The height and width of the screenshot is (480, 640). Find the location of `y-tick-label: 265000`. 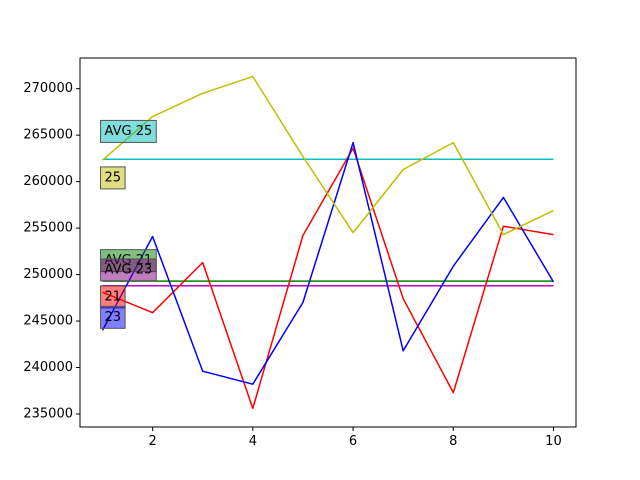

y-tick-label: 265000 is located at coordinates (48, 135).